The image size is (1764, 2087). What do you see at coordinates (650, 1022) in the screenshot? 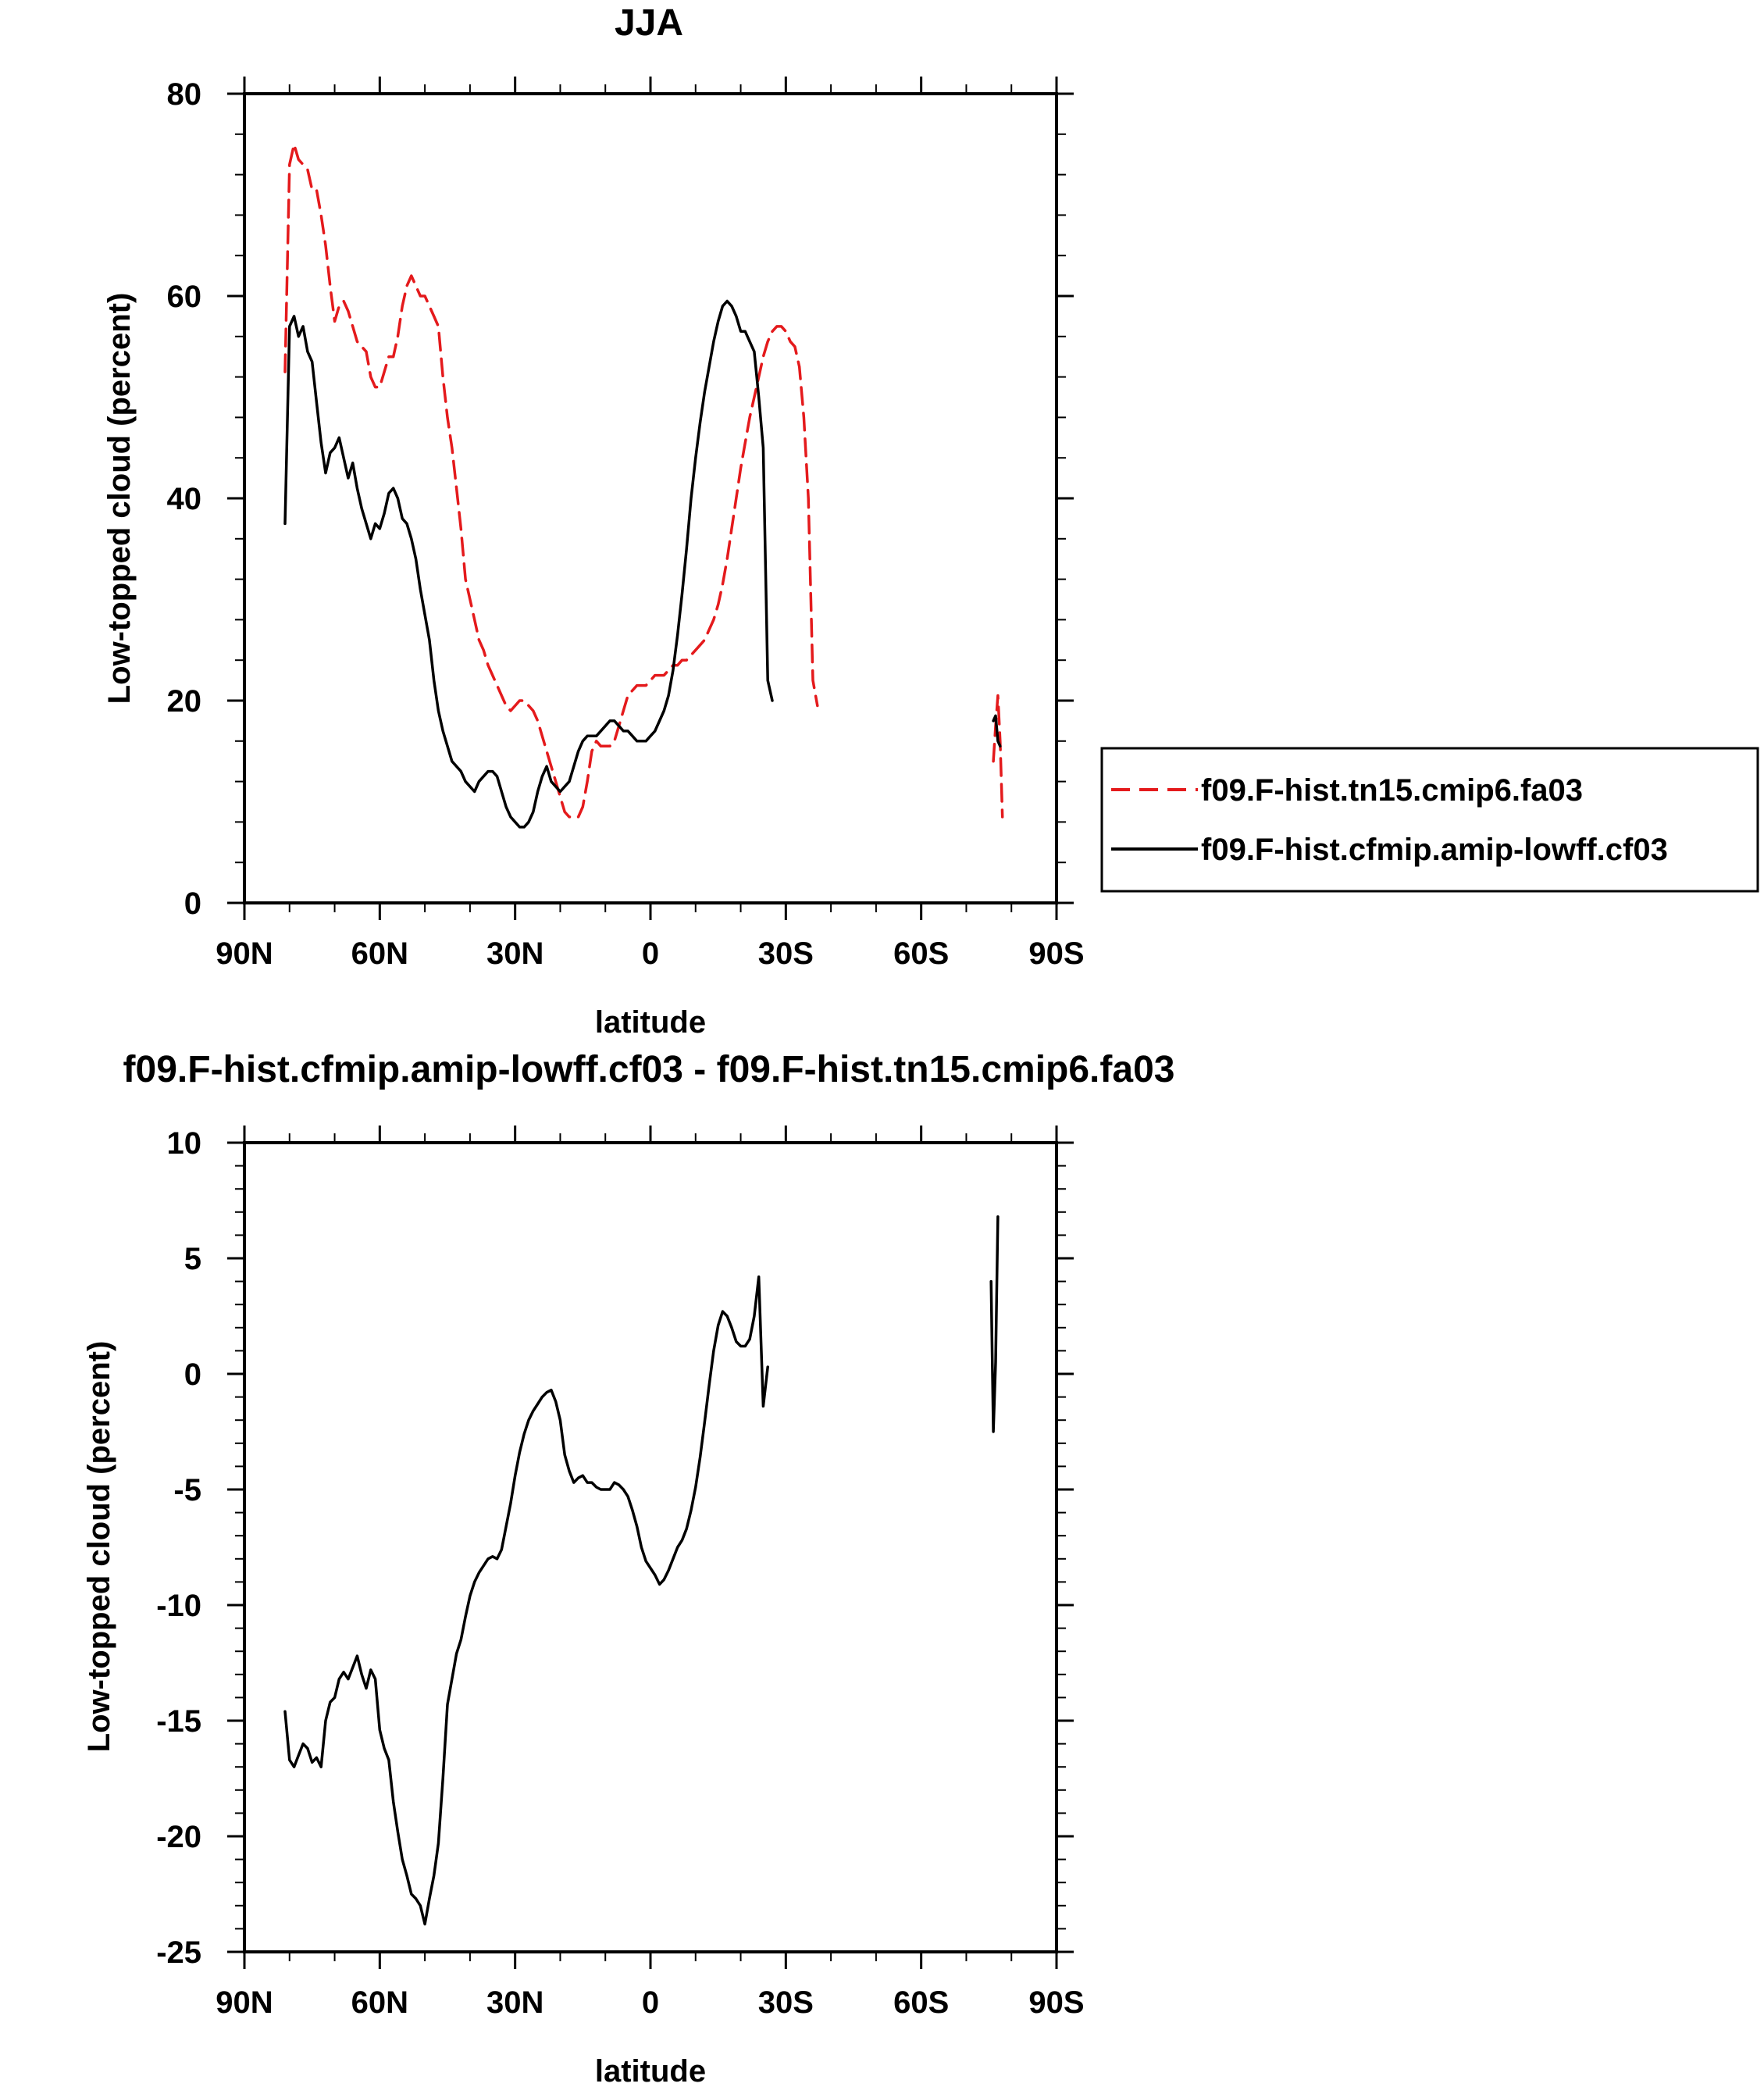
I see `top-x-axis-label: latitude` at bounding box center [650, 1022].